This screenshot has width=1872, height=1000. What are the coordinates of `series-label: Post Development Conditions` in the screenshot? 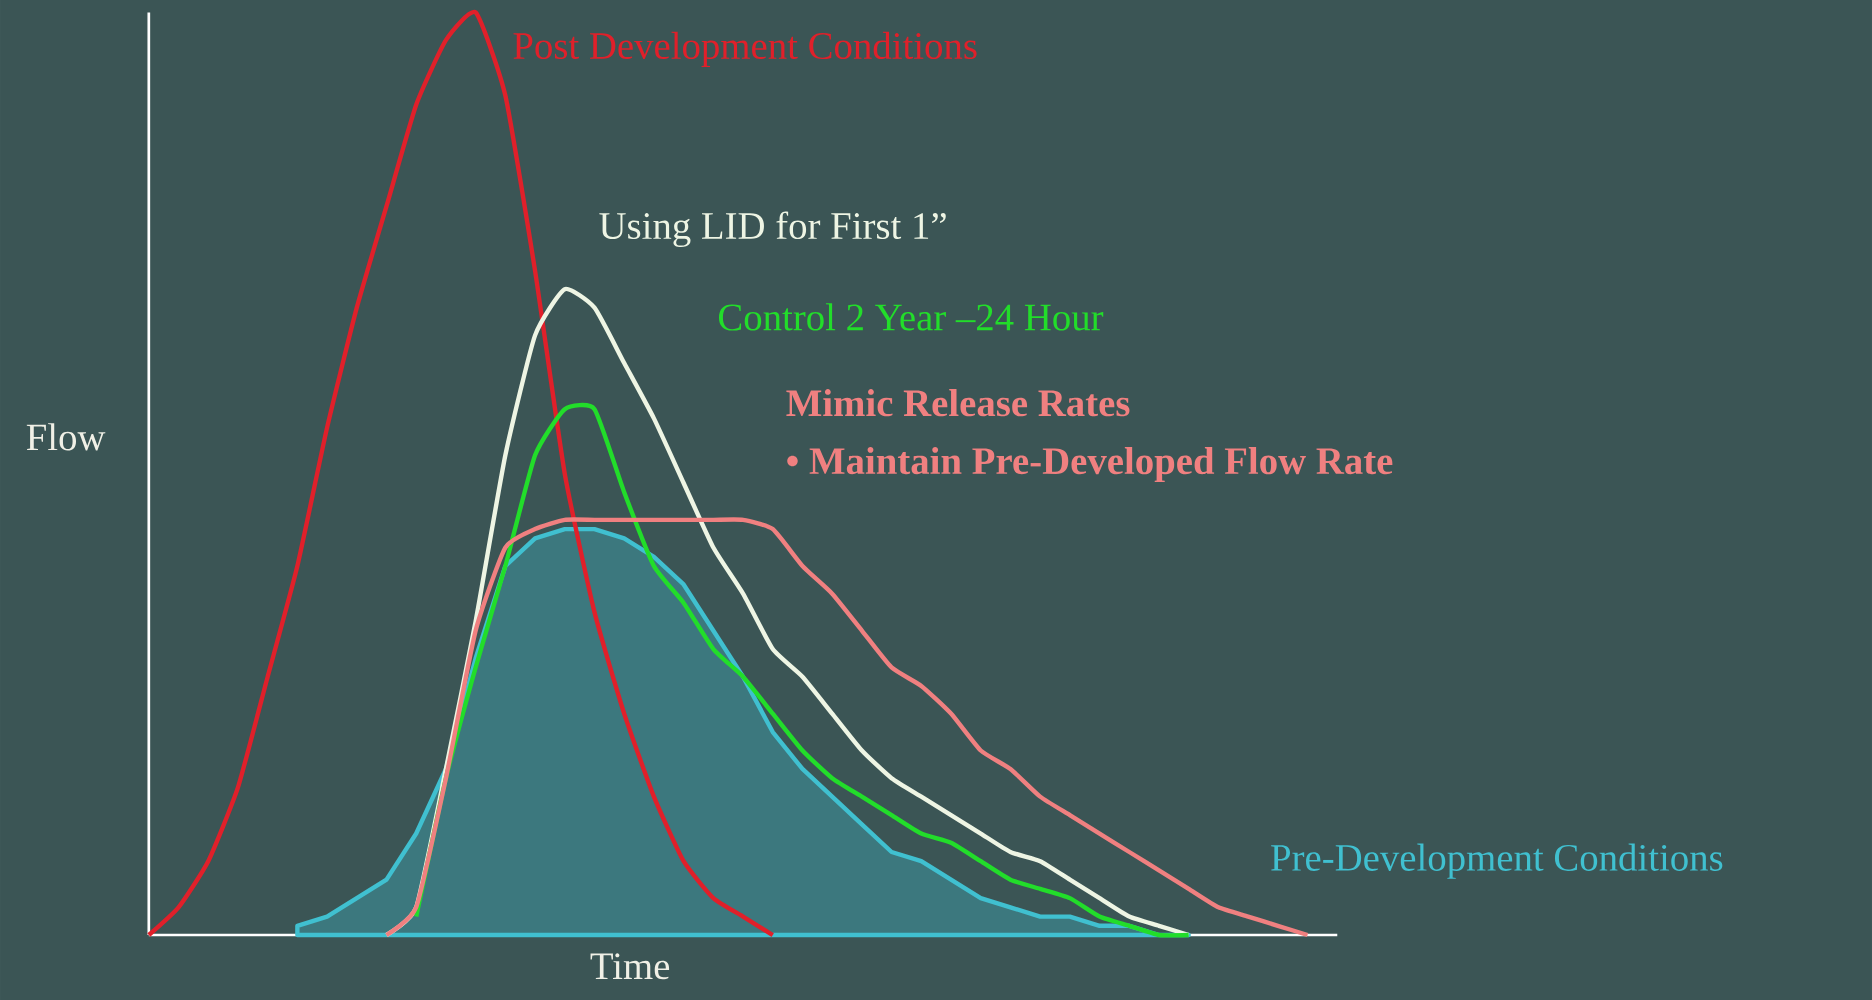 It's located at (745, 49).